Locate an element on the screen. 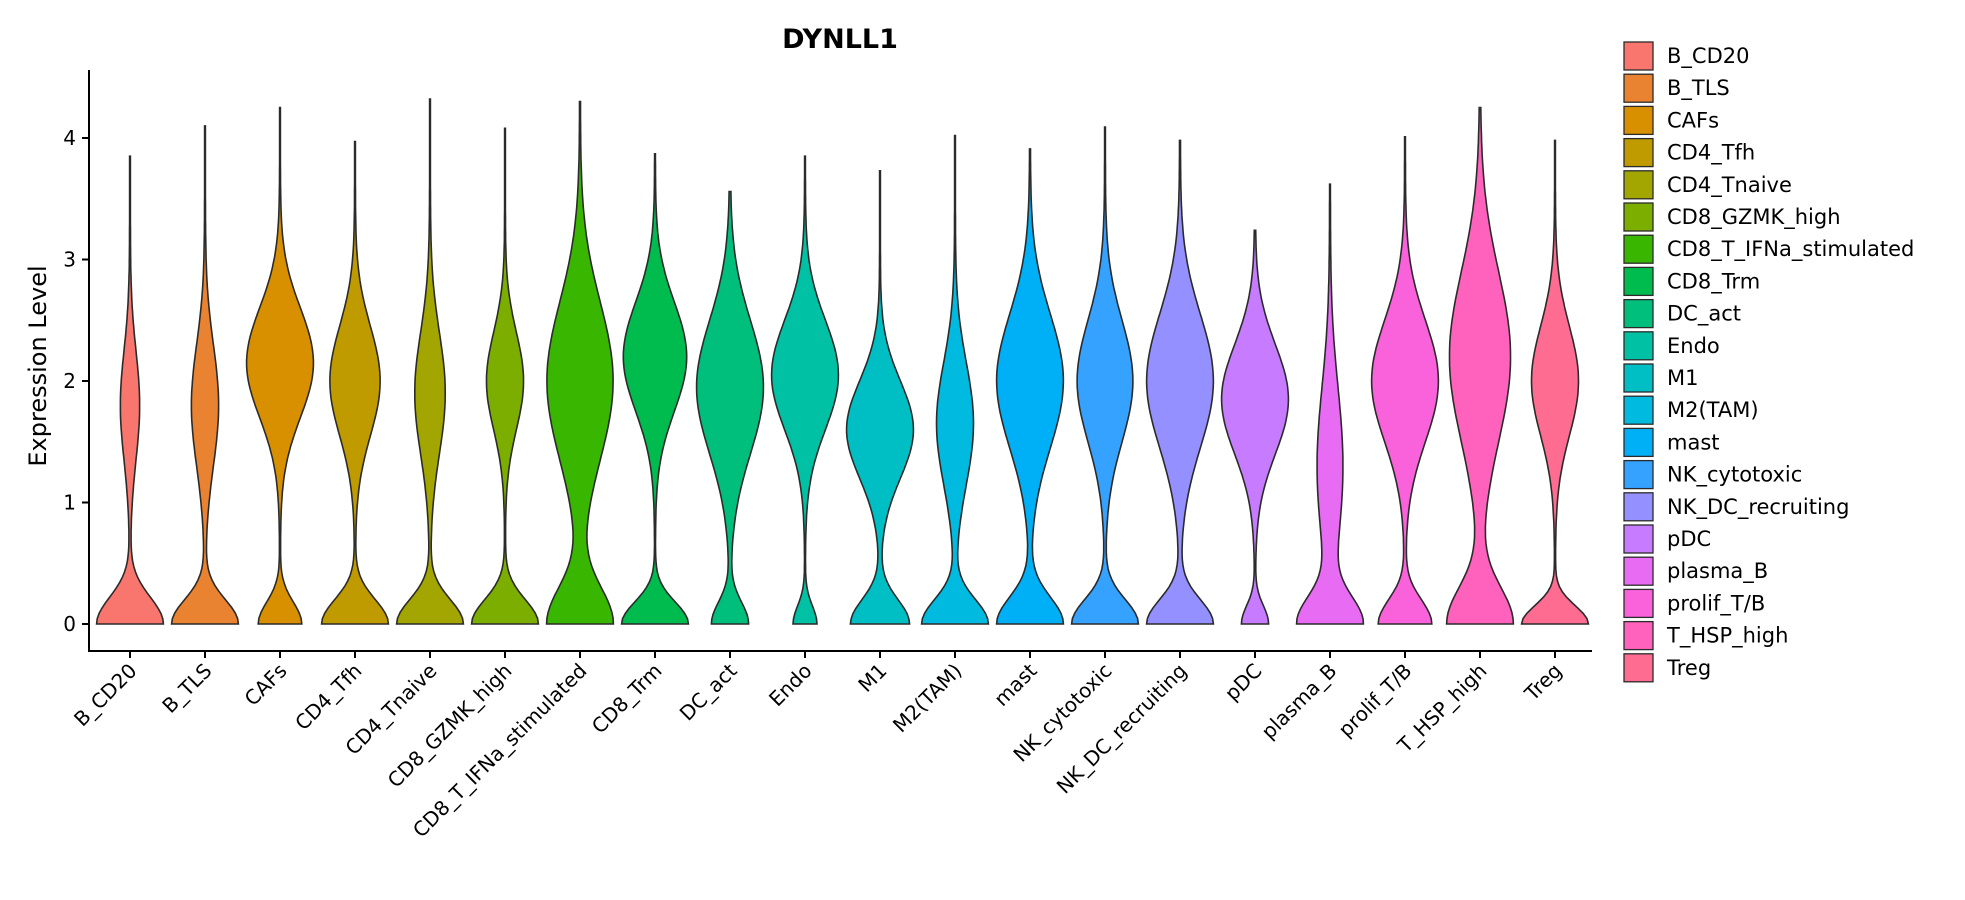 This screenshot has height=900, width=1965. violin-cd8-t-ifna-stimulated is located at coordinates (580, 362).